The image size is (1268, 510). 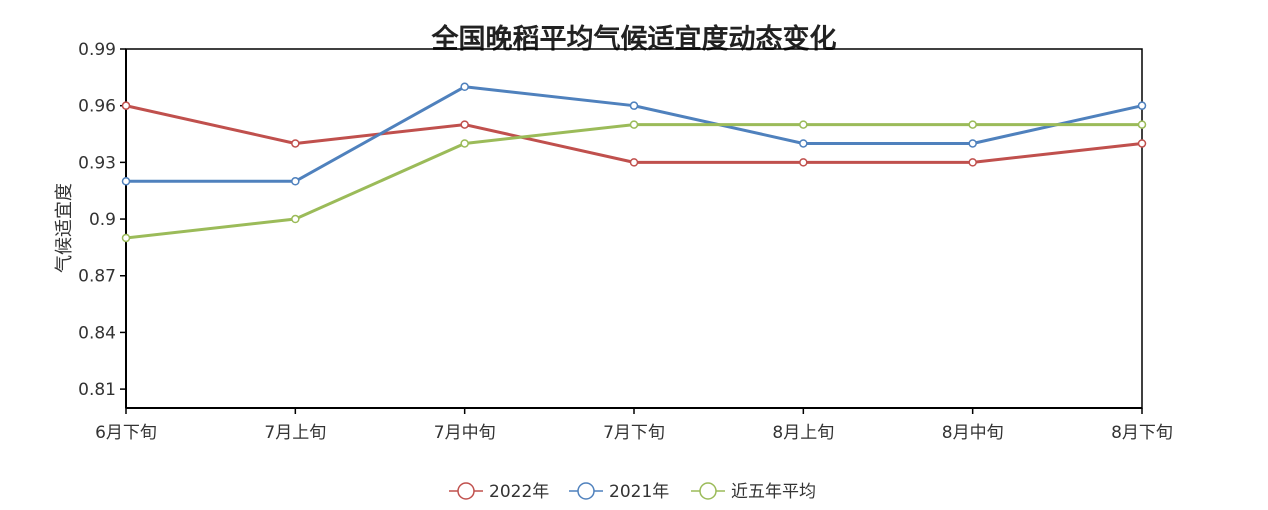 What do you see at coordinates (97, 163) in the screenshot?
I see `y-tick-label: 0.93` at bounding box center [97, 163].